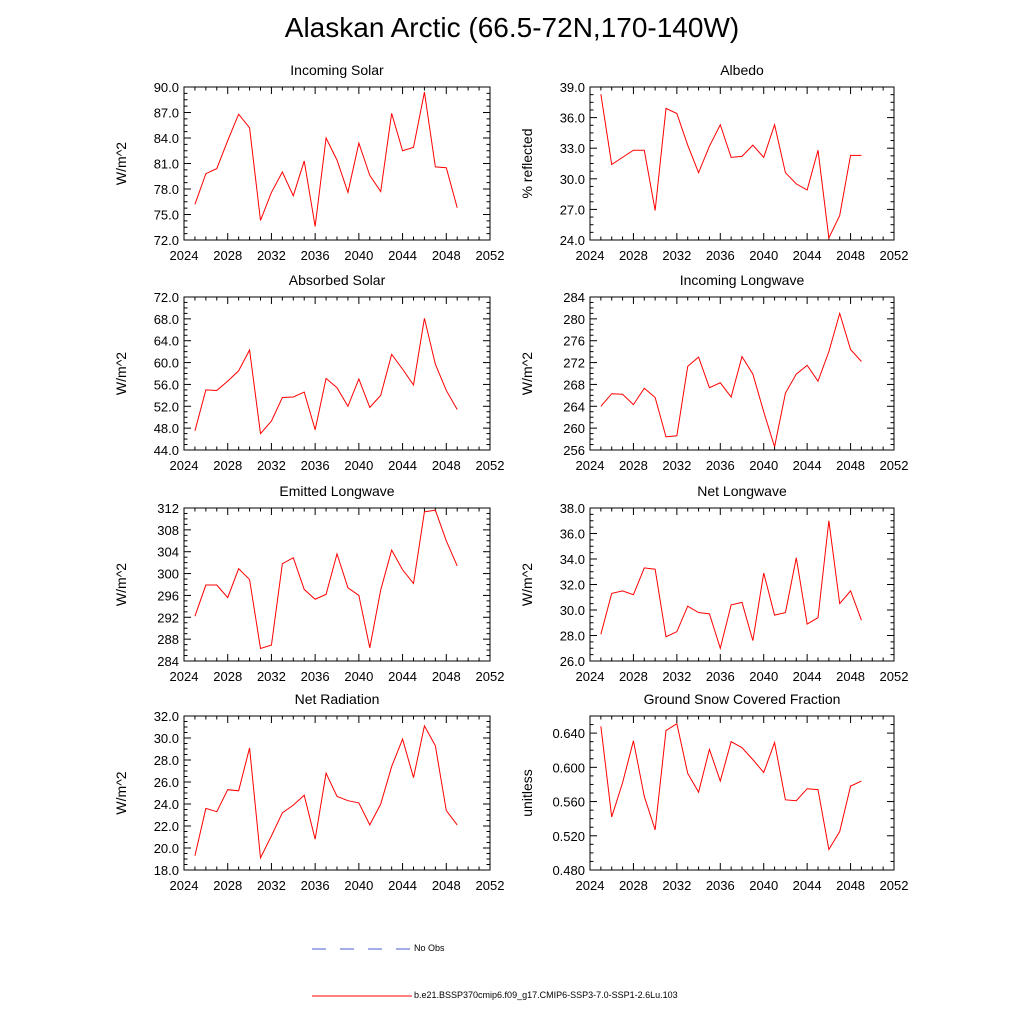  Describe the element at coordinates (166, 215) in the screenshot. I see `y-tick-label: 75.0` at that location.